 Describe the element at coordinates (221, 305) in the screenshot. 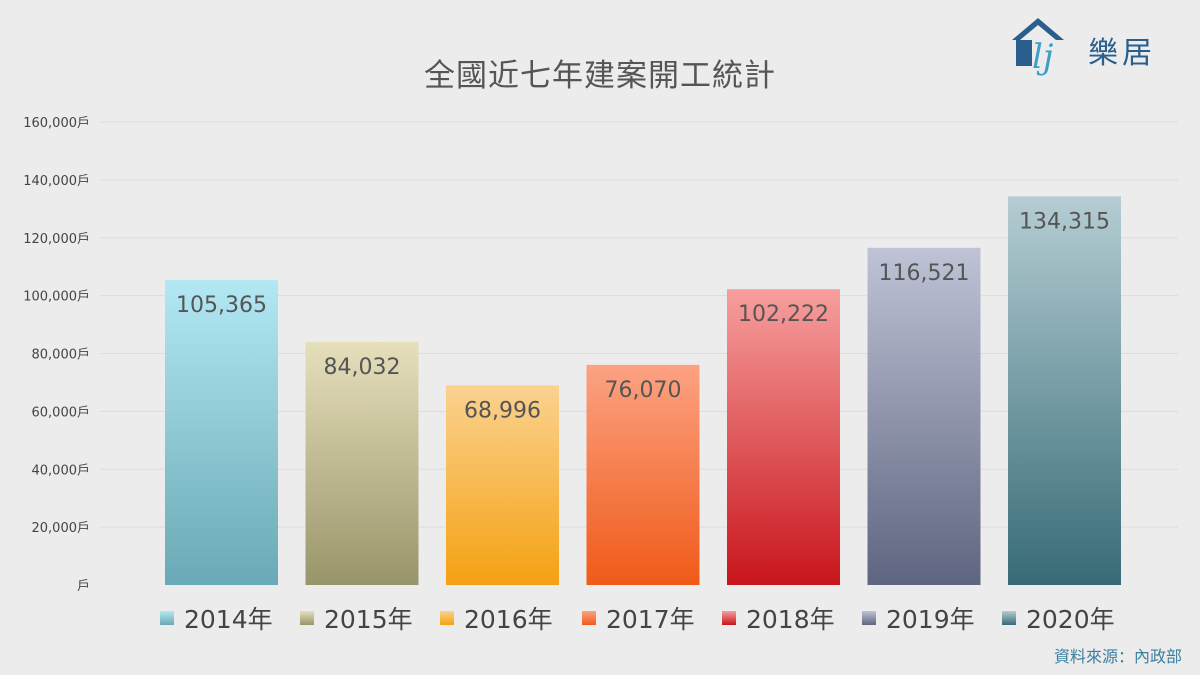

I see `value-label: 105,365` at that location.